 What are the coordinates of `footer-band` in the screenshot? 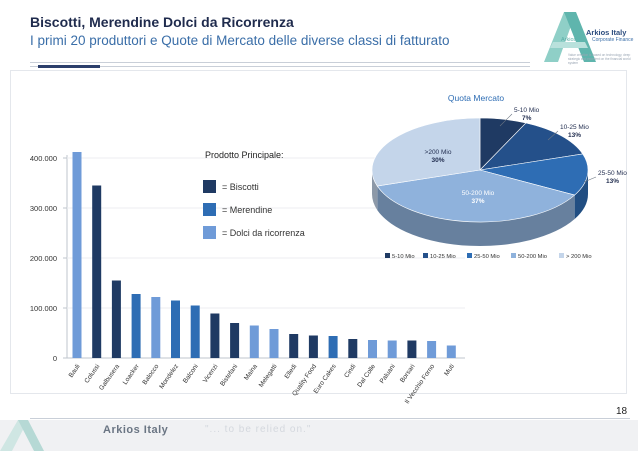 It's located at (319, 435).